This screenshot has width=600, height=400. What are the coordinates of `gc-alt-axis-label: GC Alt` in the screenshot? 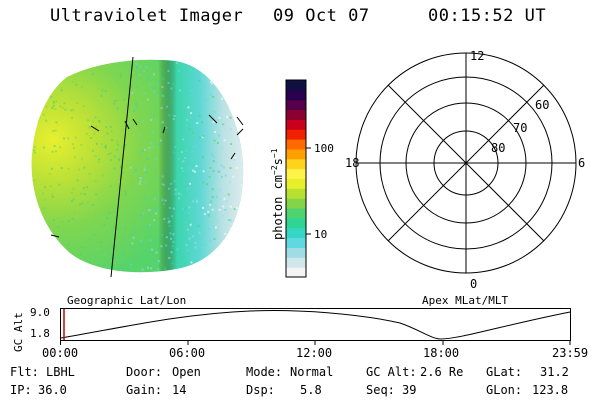 It's located at (18, 332).